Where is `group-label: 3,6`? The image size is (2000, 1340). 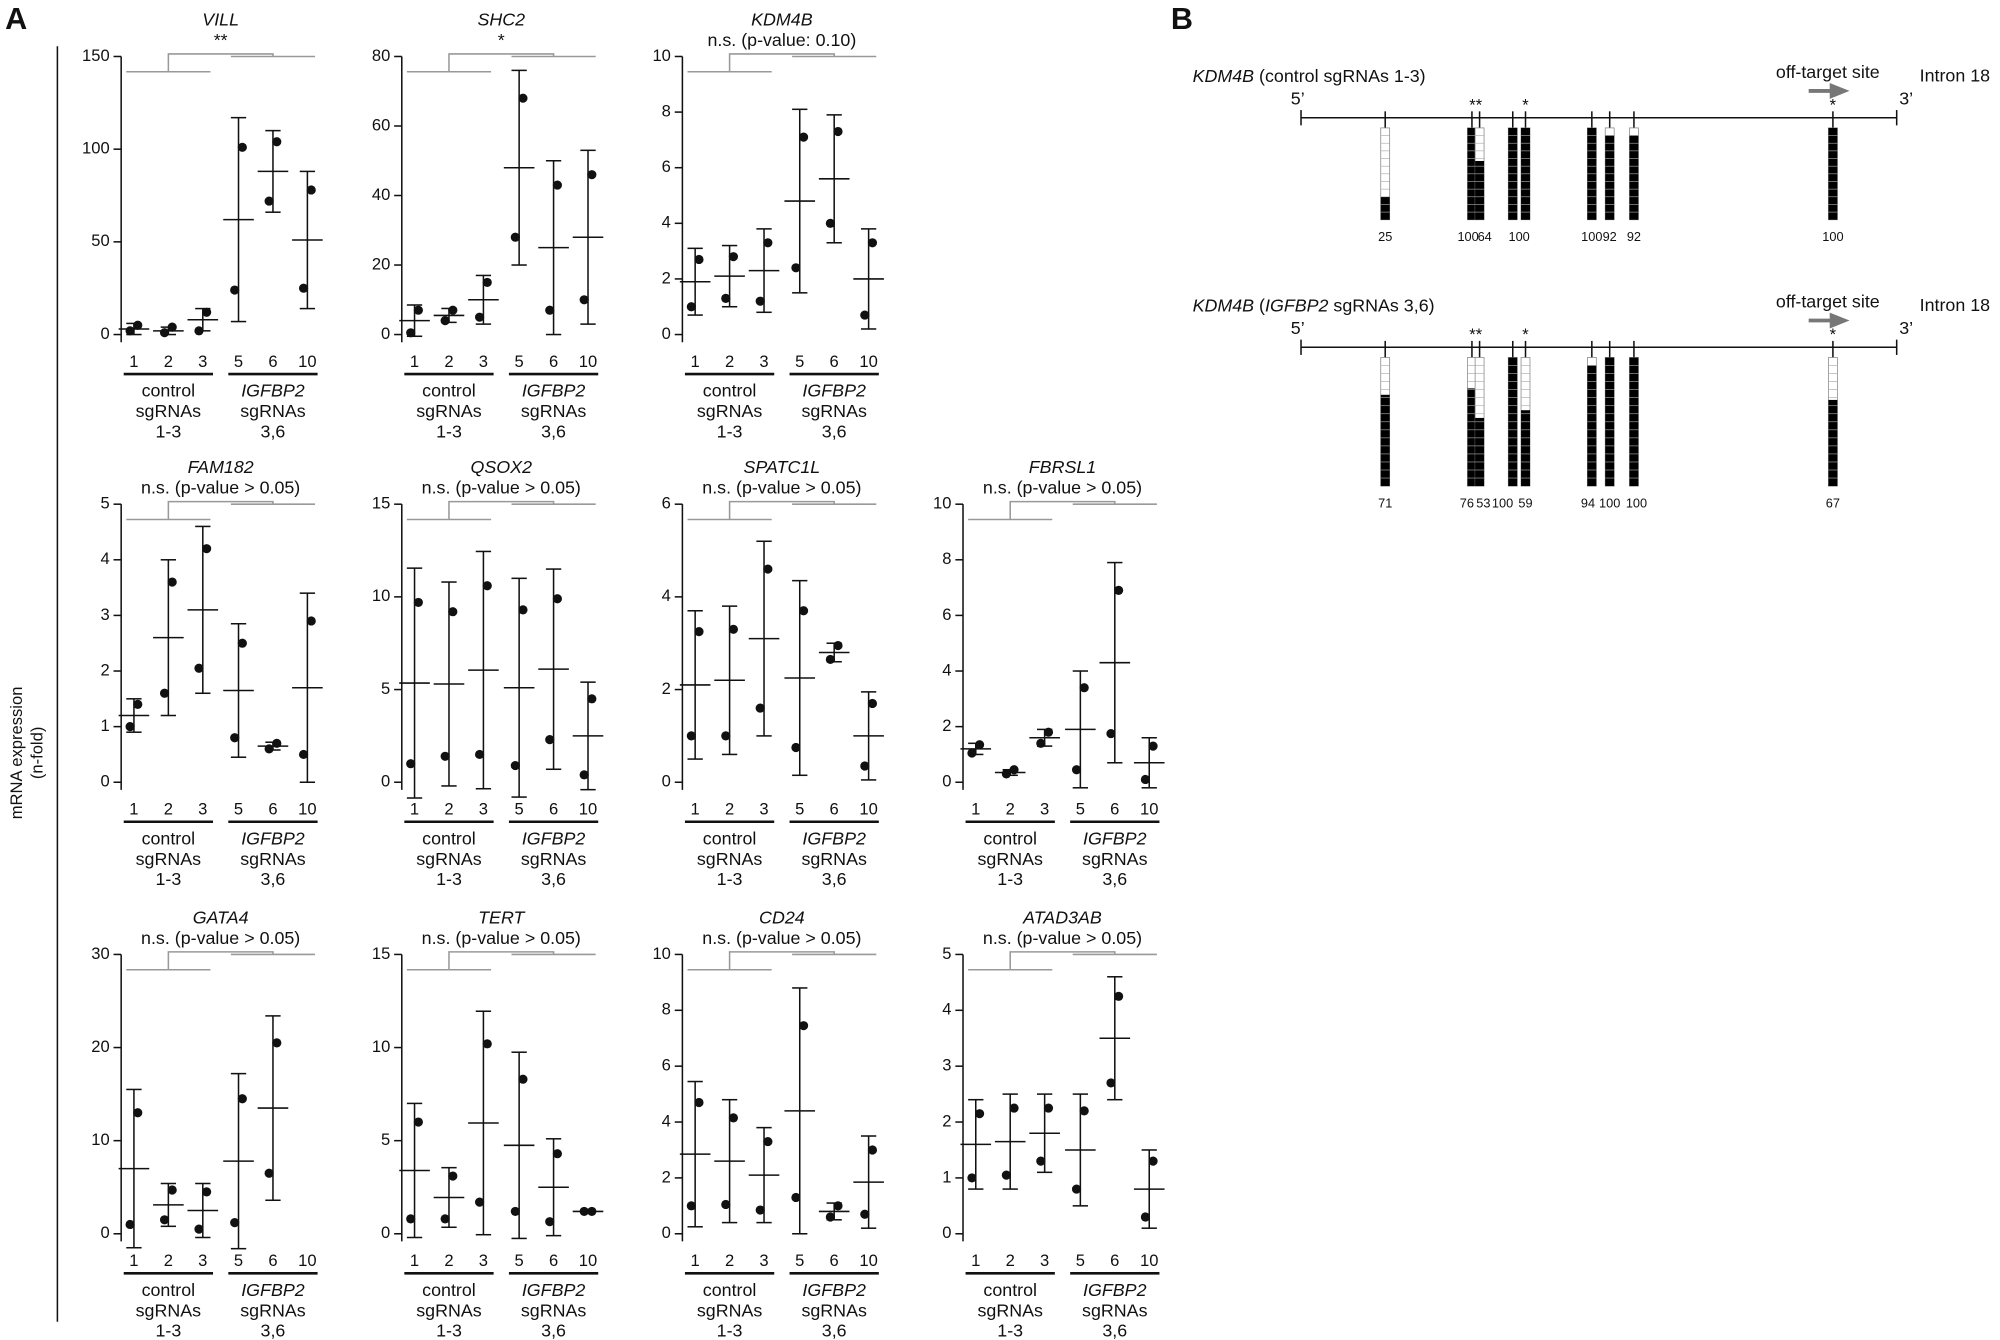
group-label: 3,6 is located at coordinates (273, 431).